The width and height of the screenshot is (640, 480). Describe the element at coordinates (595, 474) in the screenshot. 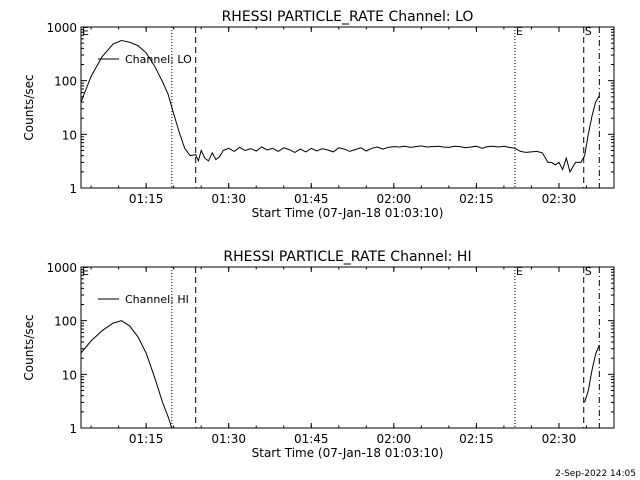

I see `footer-date: 2-Sep-2022 14:05` at that location.